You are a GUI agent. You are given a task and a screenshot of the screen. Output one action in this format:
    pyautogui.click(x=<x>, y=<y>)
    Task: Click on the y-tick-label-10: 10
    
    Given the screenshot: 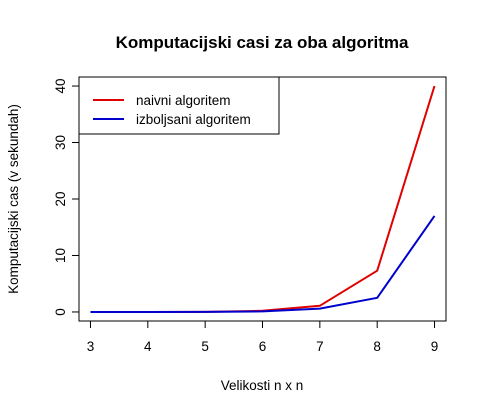 What is the action you would take?
    pyautogui.click(x=60, y=255)
    